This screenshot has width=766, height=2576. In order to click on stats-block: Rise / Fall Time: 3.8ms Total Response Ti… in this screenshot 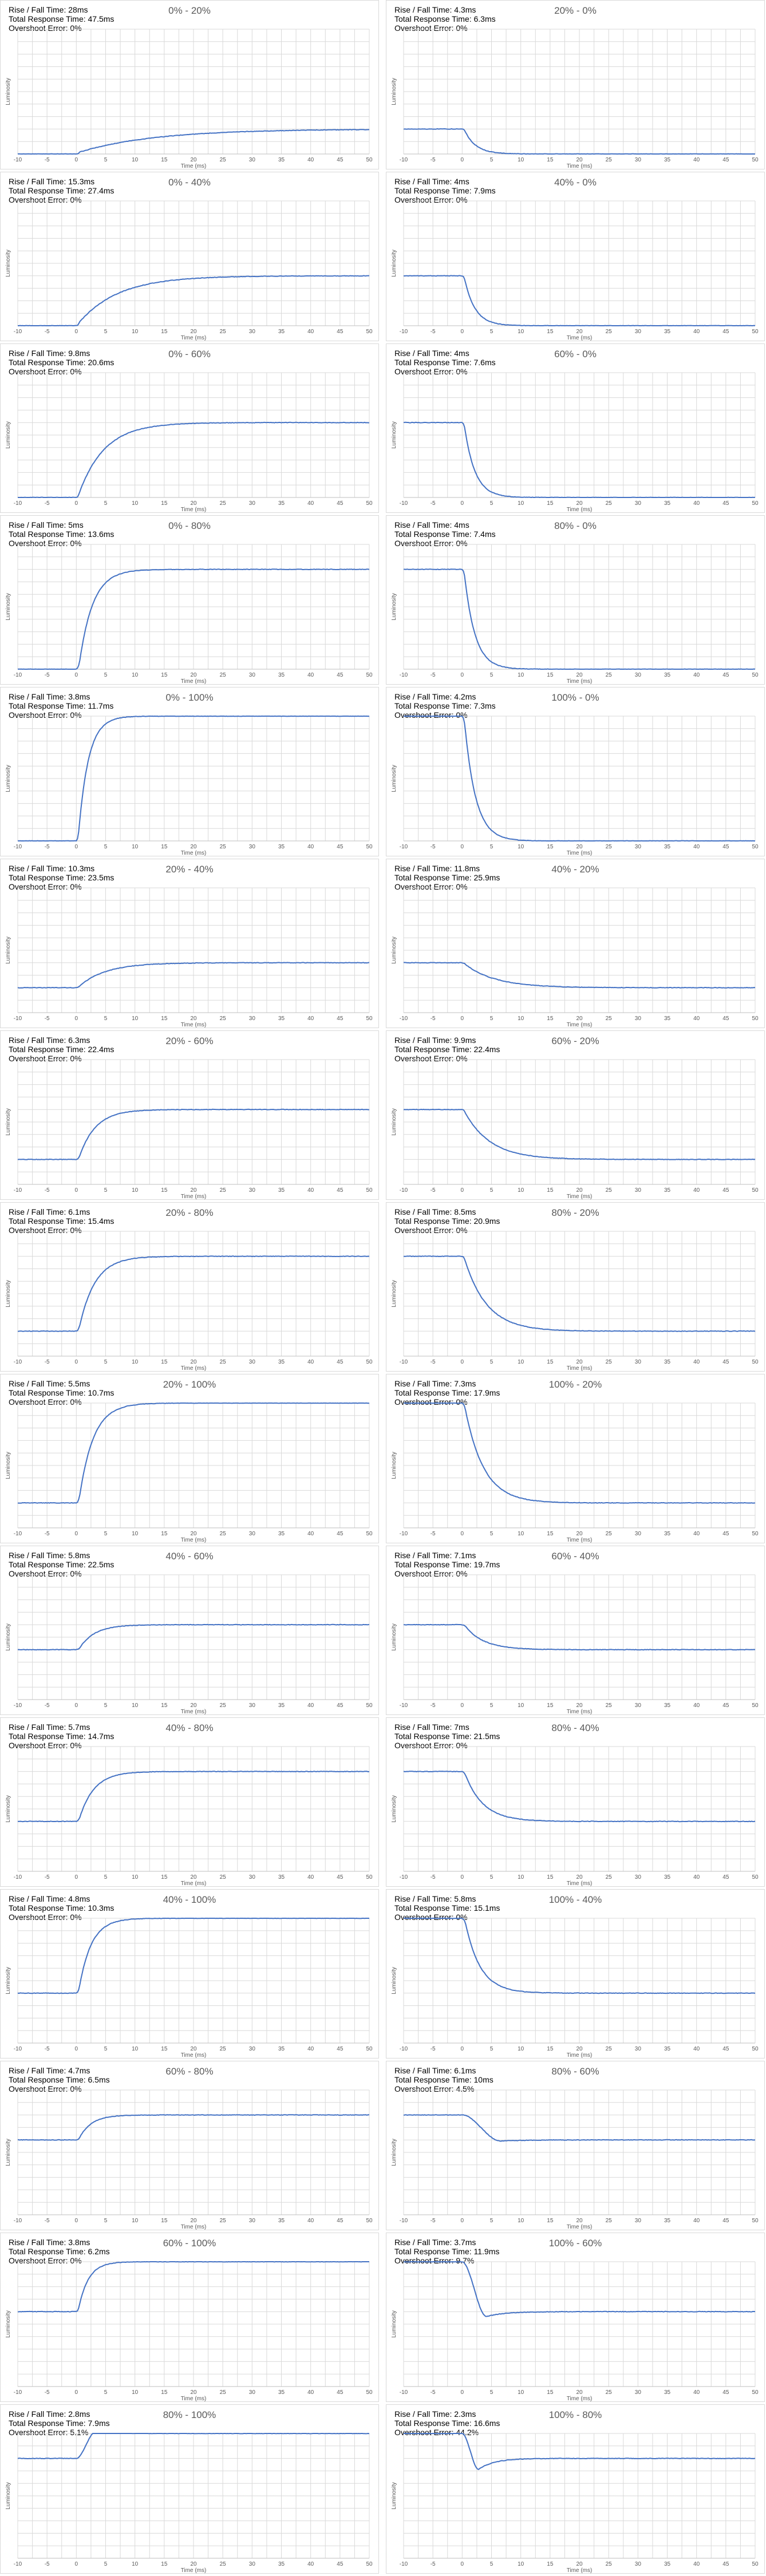, I will do `click(61, 706)`.